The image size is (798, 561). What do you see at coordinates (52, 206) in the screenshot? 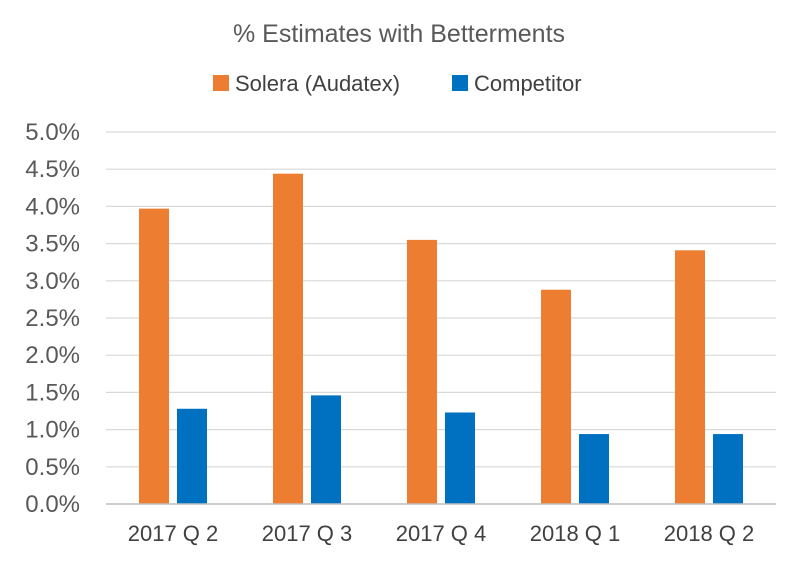
I see `y-tick-label: 4.0%` at bounding box center [52, 206].